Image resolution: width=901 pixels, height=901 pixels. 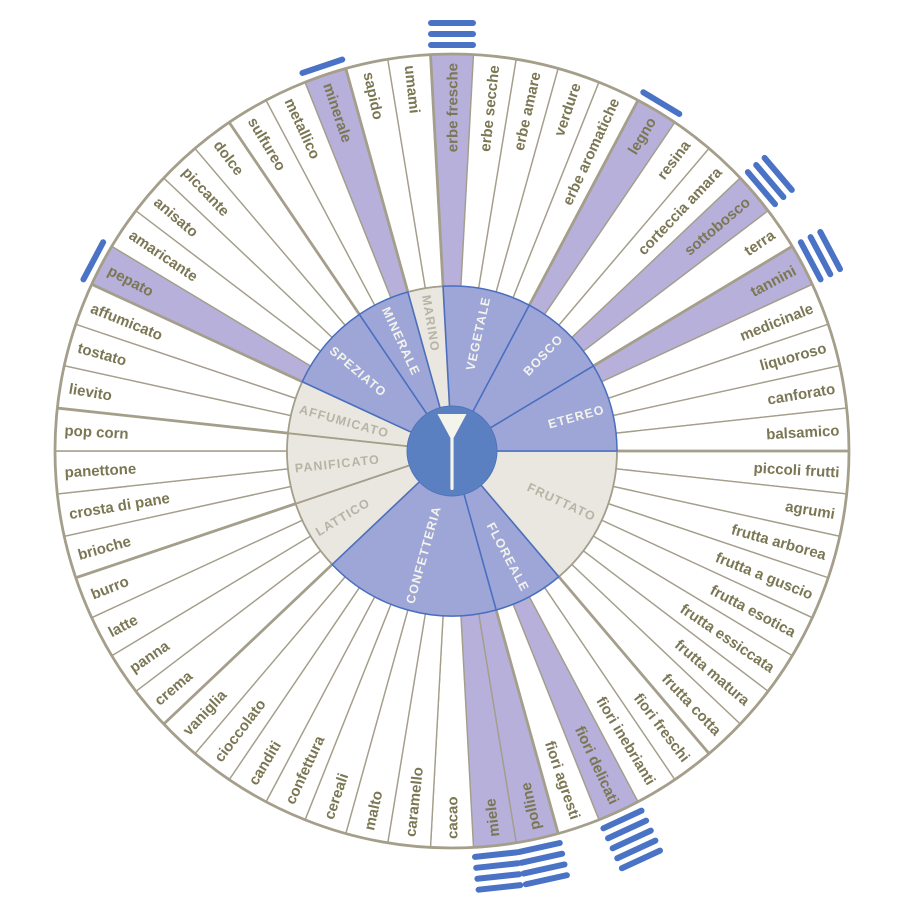 What do you see at coordinates (769, 181) in the screenshot?
I see `intensity-ticks-sottobosco` at bounding box center [769, 181].